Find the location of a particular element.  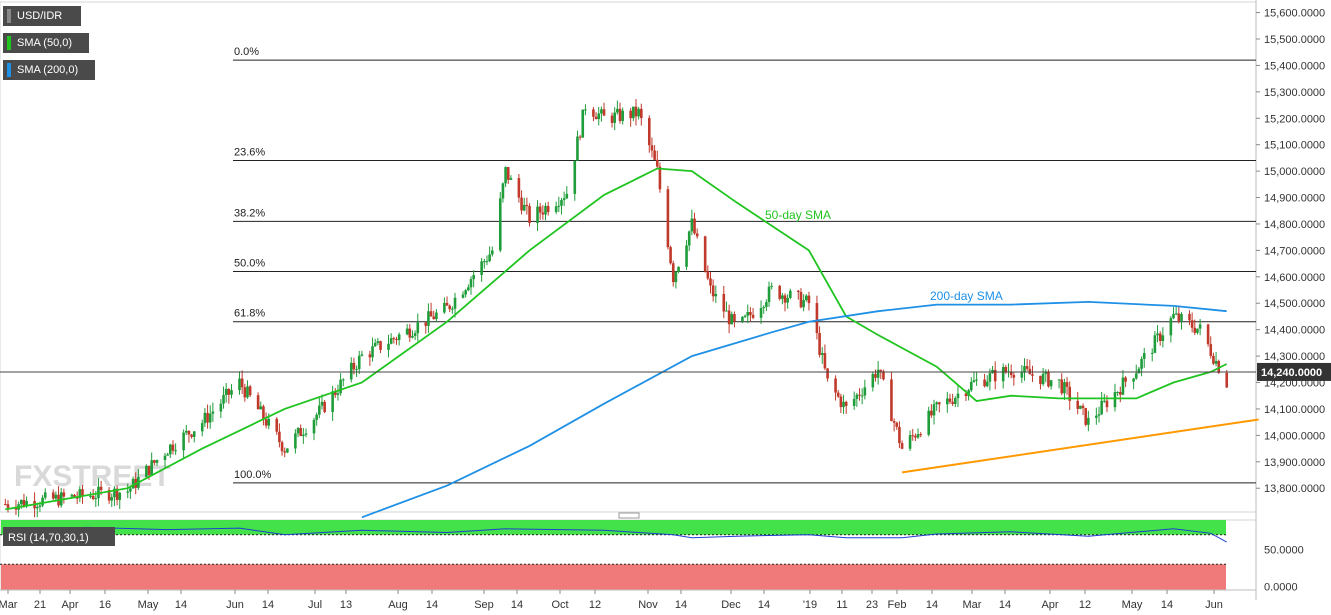

sma200-legend: SMA (200,0) is located at coordinates (49, 70).